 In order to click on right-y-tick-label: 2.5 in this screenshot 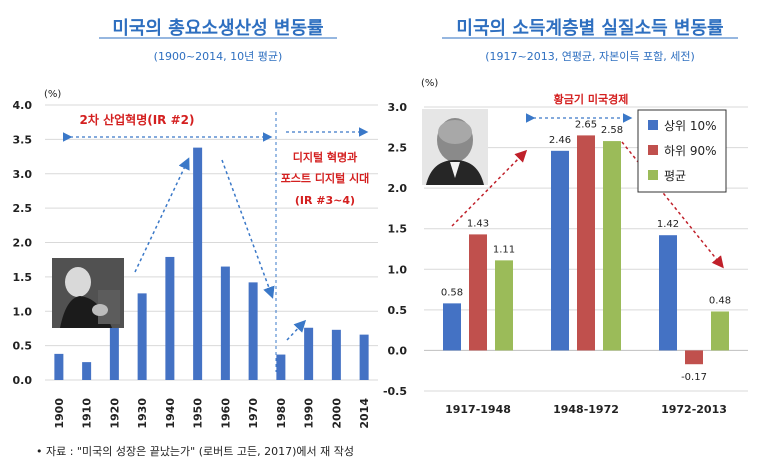, I will do `click(398, 148)`.